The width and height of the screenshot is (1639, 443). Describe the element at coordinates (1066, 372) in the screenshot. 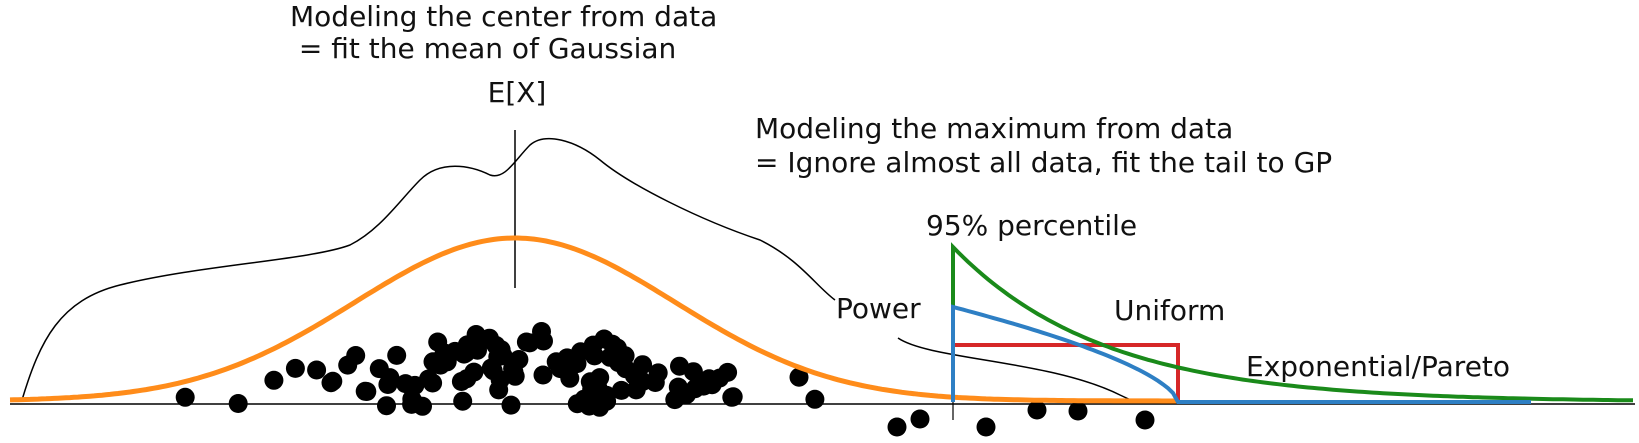

I see `uniform-distribution-curve` at that location.